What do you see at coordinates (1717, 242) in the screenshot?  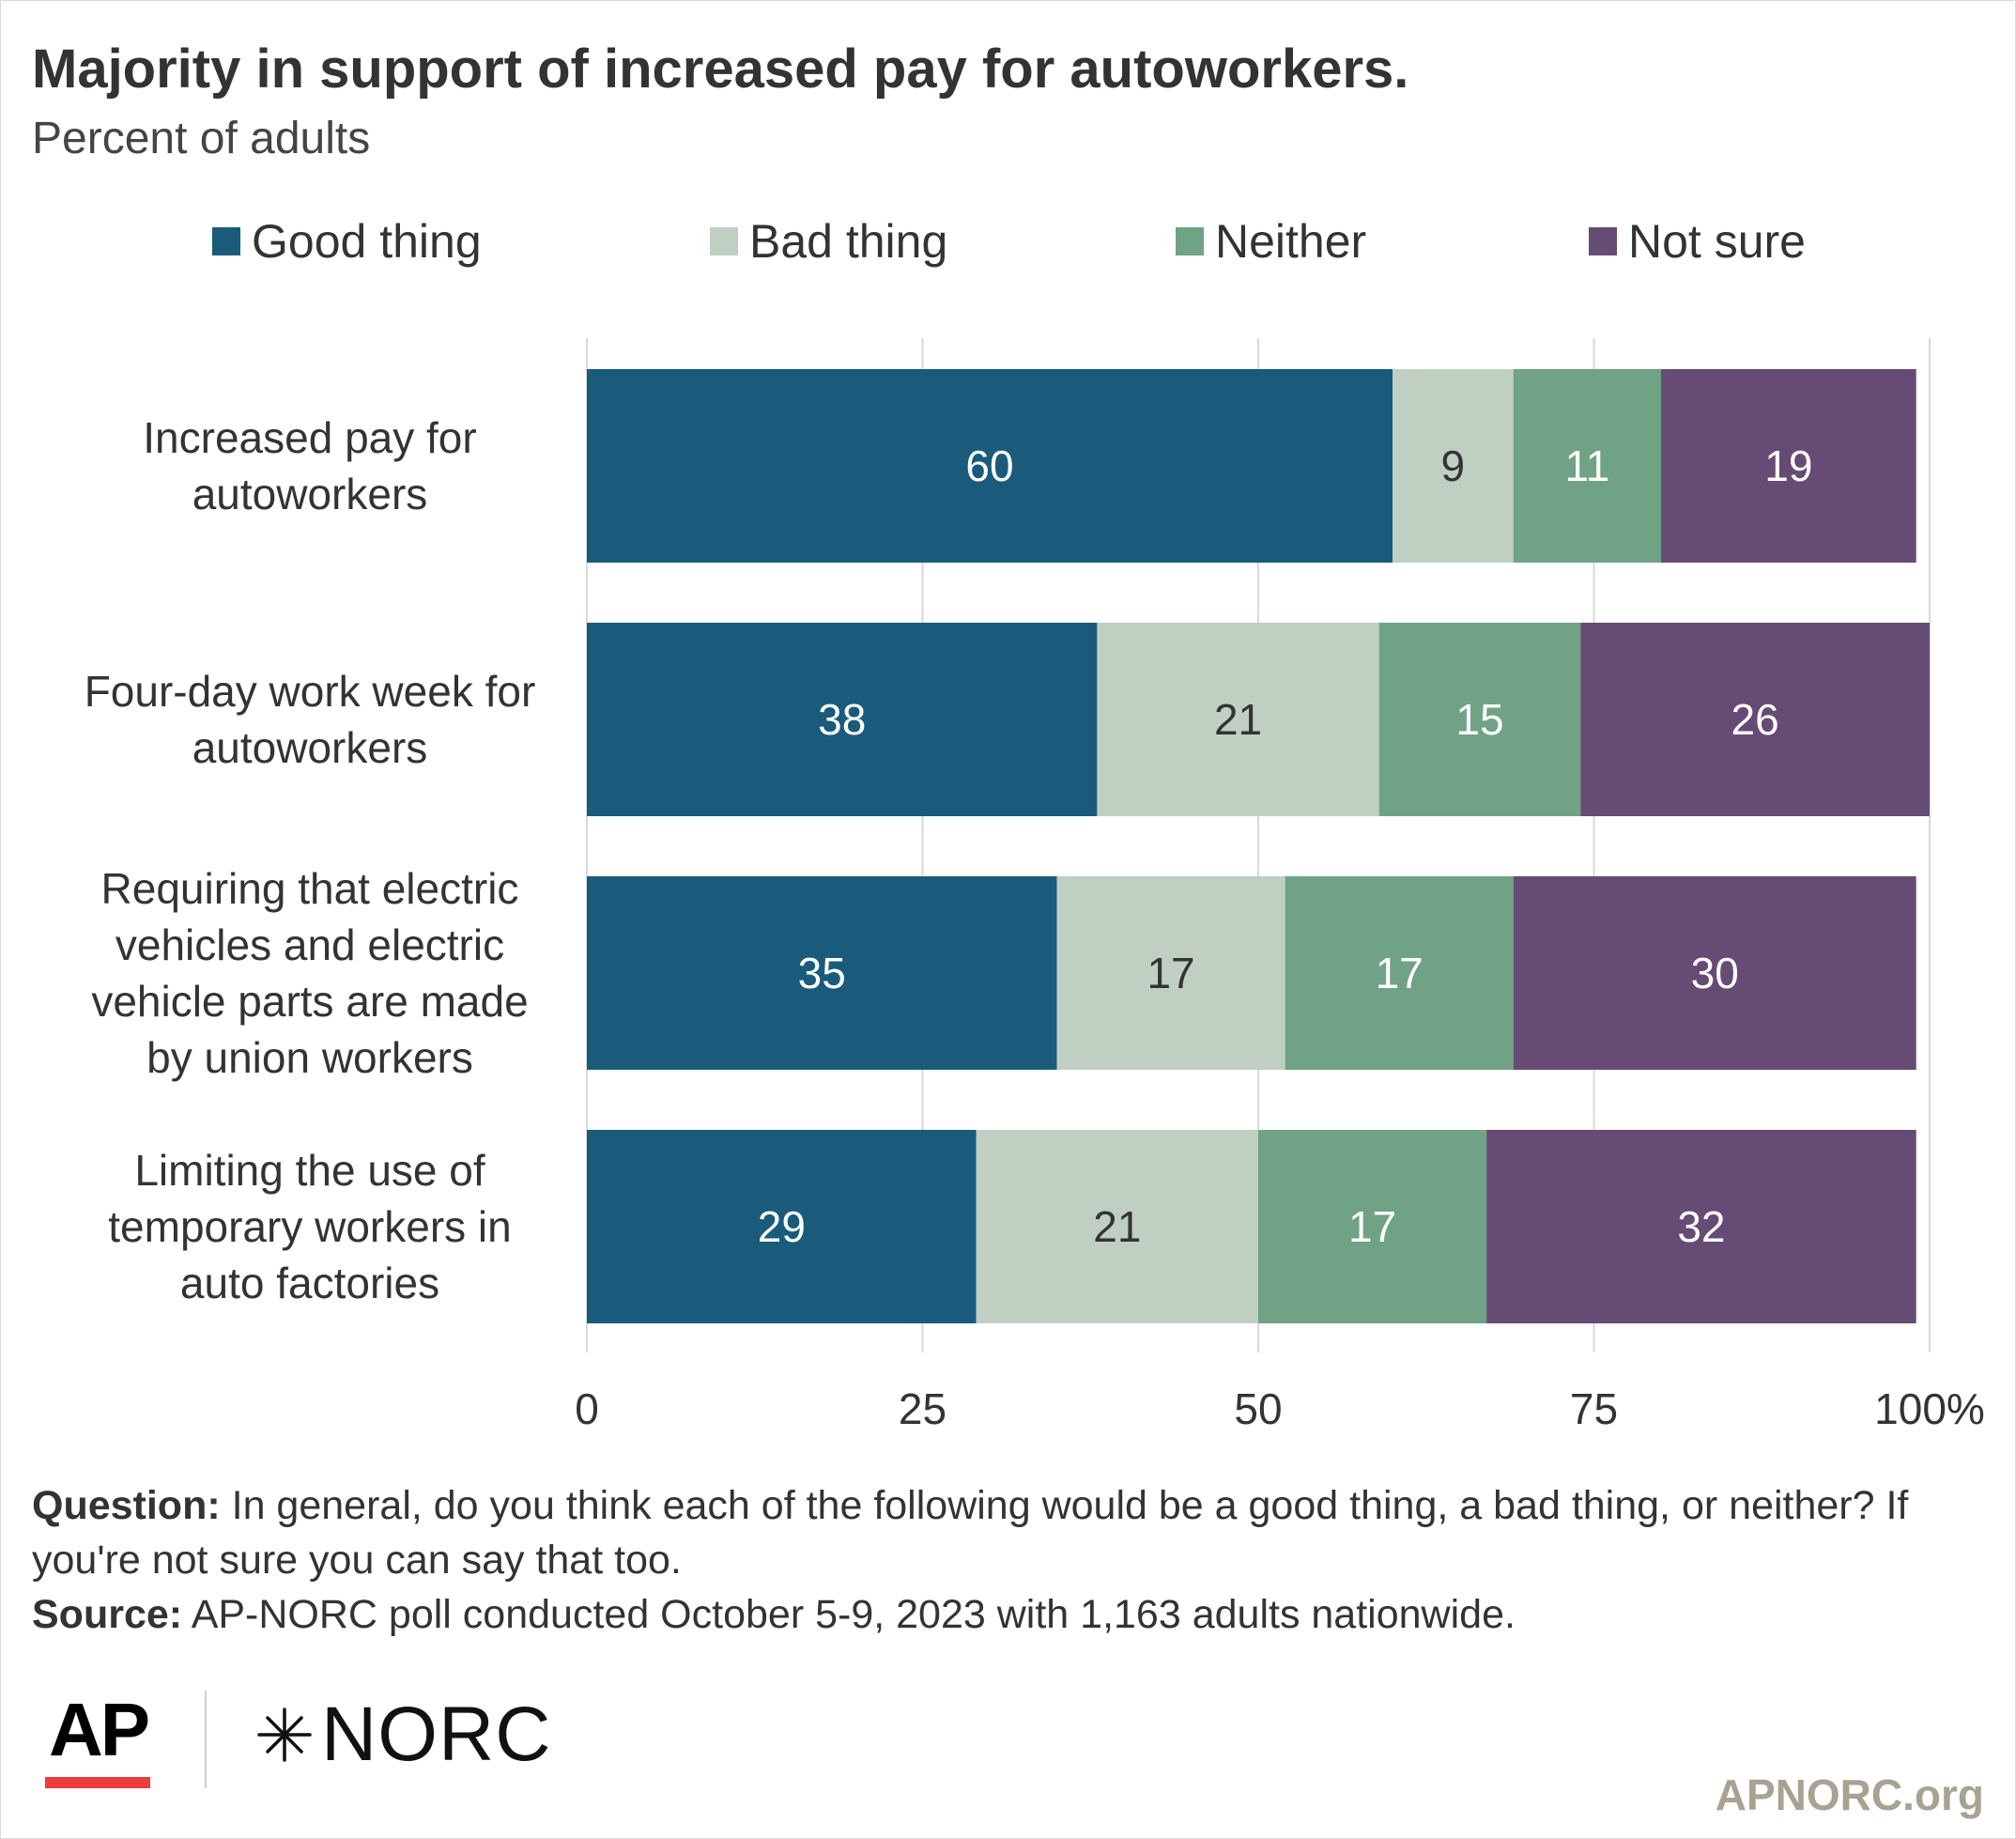 I see `legend-label-not-sure: Not sure` at bounding box center [1717, 242].